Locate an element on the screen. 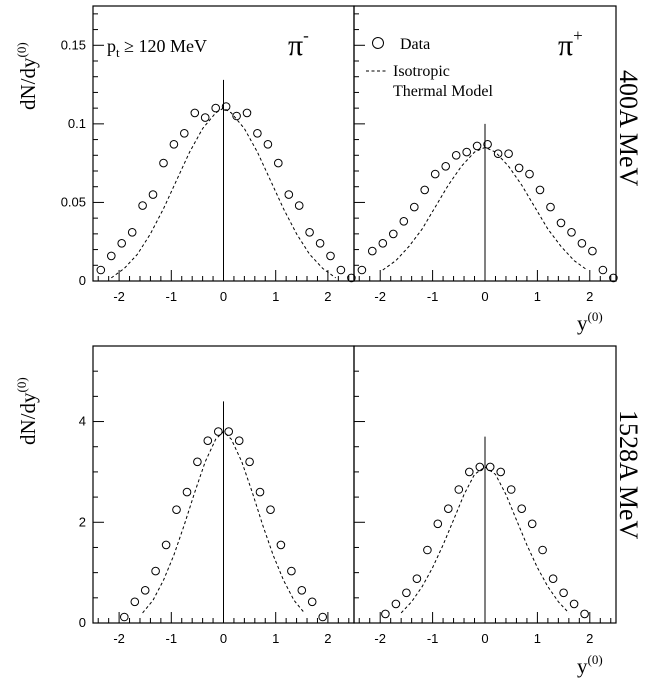  energy-label-1528: 1528A MeV is located at coordinates (628, 475).